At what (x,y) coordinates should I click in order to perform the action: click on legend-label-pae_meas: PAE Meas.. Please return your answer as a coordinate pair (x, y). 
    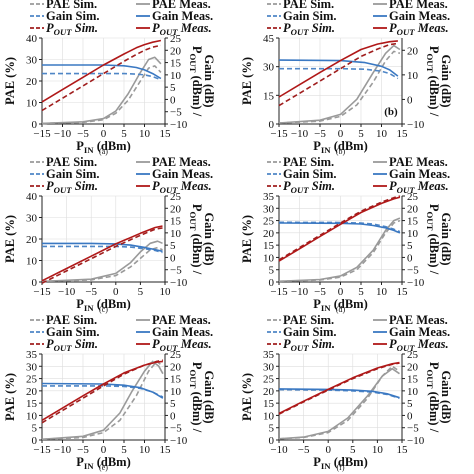
    Looking at the image, I should click on (181, 162).